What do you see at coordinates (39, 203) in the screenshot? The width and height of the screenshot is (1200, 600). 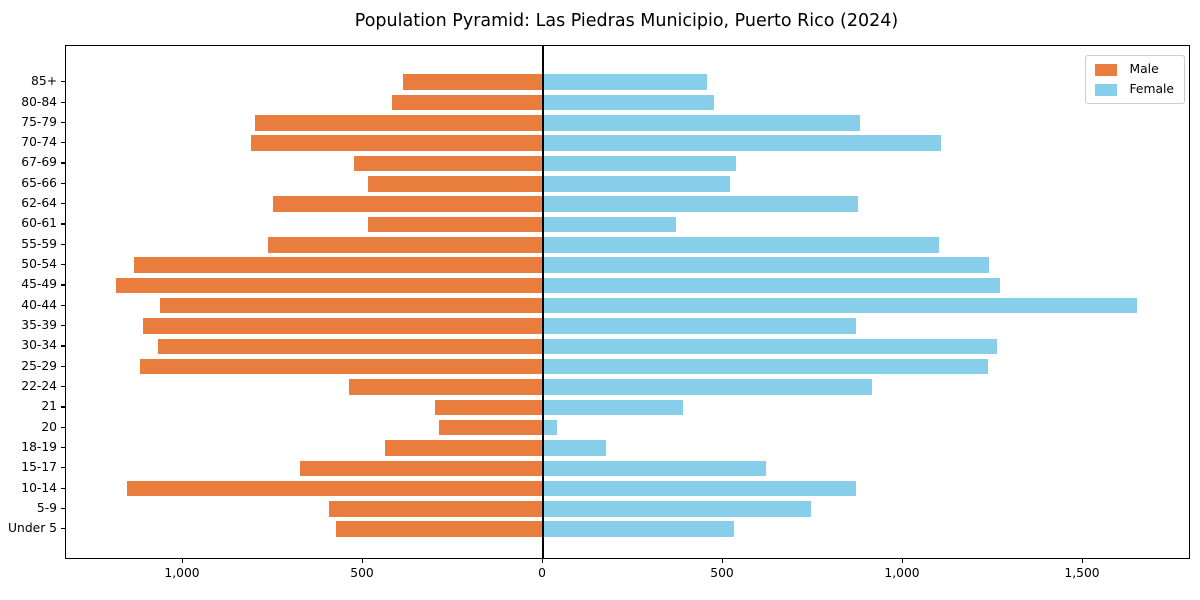 I see `y-tick-label-62-64: 62-64` at bounding box center [39, 203].